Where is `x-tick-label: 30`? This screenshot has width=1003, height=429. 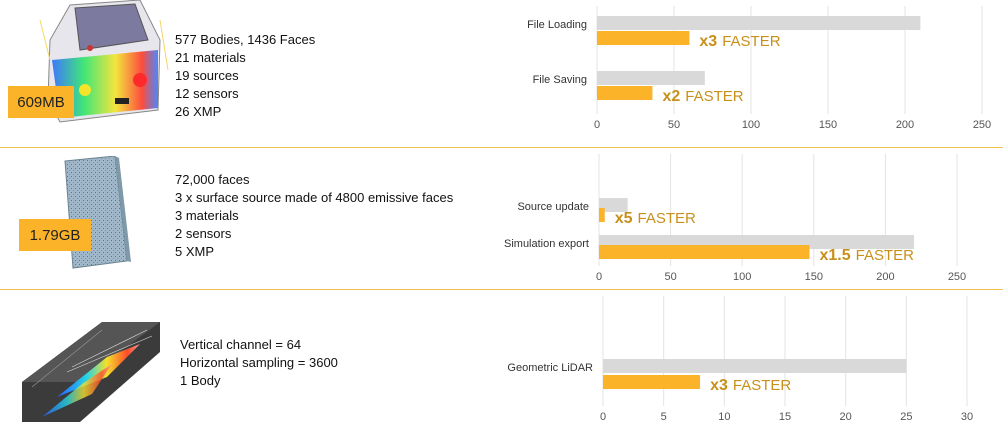
x-tick-label: 30 is located at coordinates (967, 417).